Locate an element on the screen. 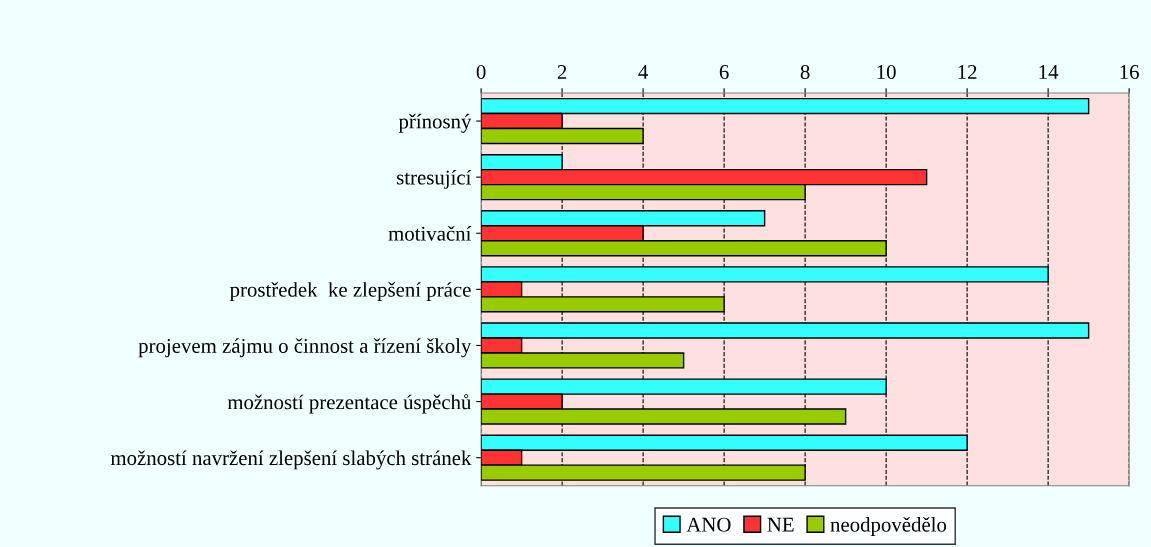  x-tick-label: 2 is located at coordinates (562, 72).